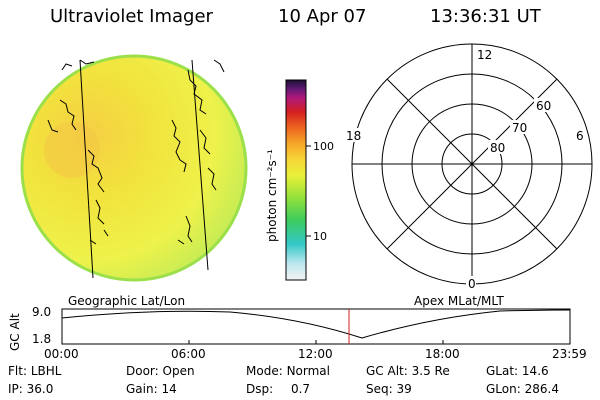 This screenshot has height=400, width=600. What do you see at coordinates (40, 389) in the screenshot?
I see `info-ip-value: 36.0` at bounding box center [40, 389].